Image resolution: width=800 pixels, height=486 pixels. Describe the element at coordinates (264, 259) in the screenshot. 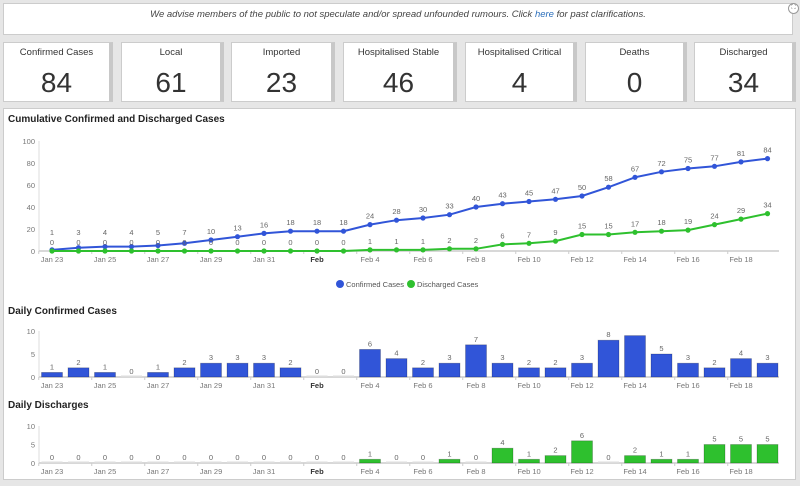

I see `x-tick-label: Jan 31` at that location.